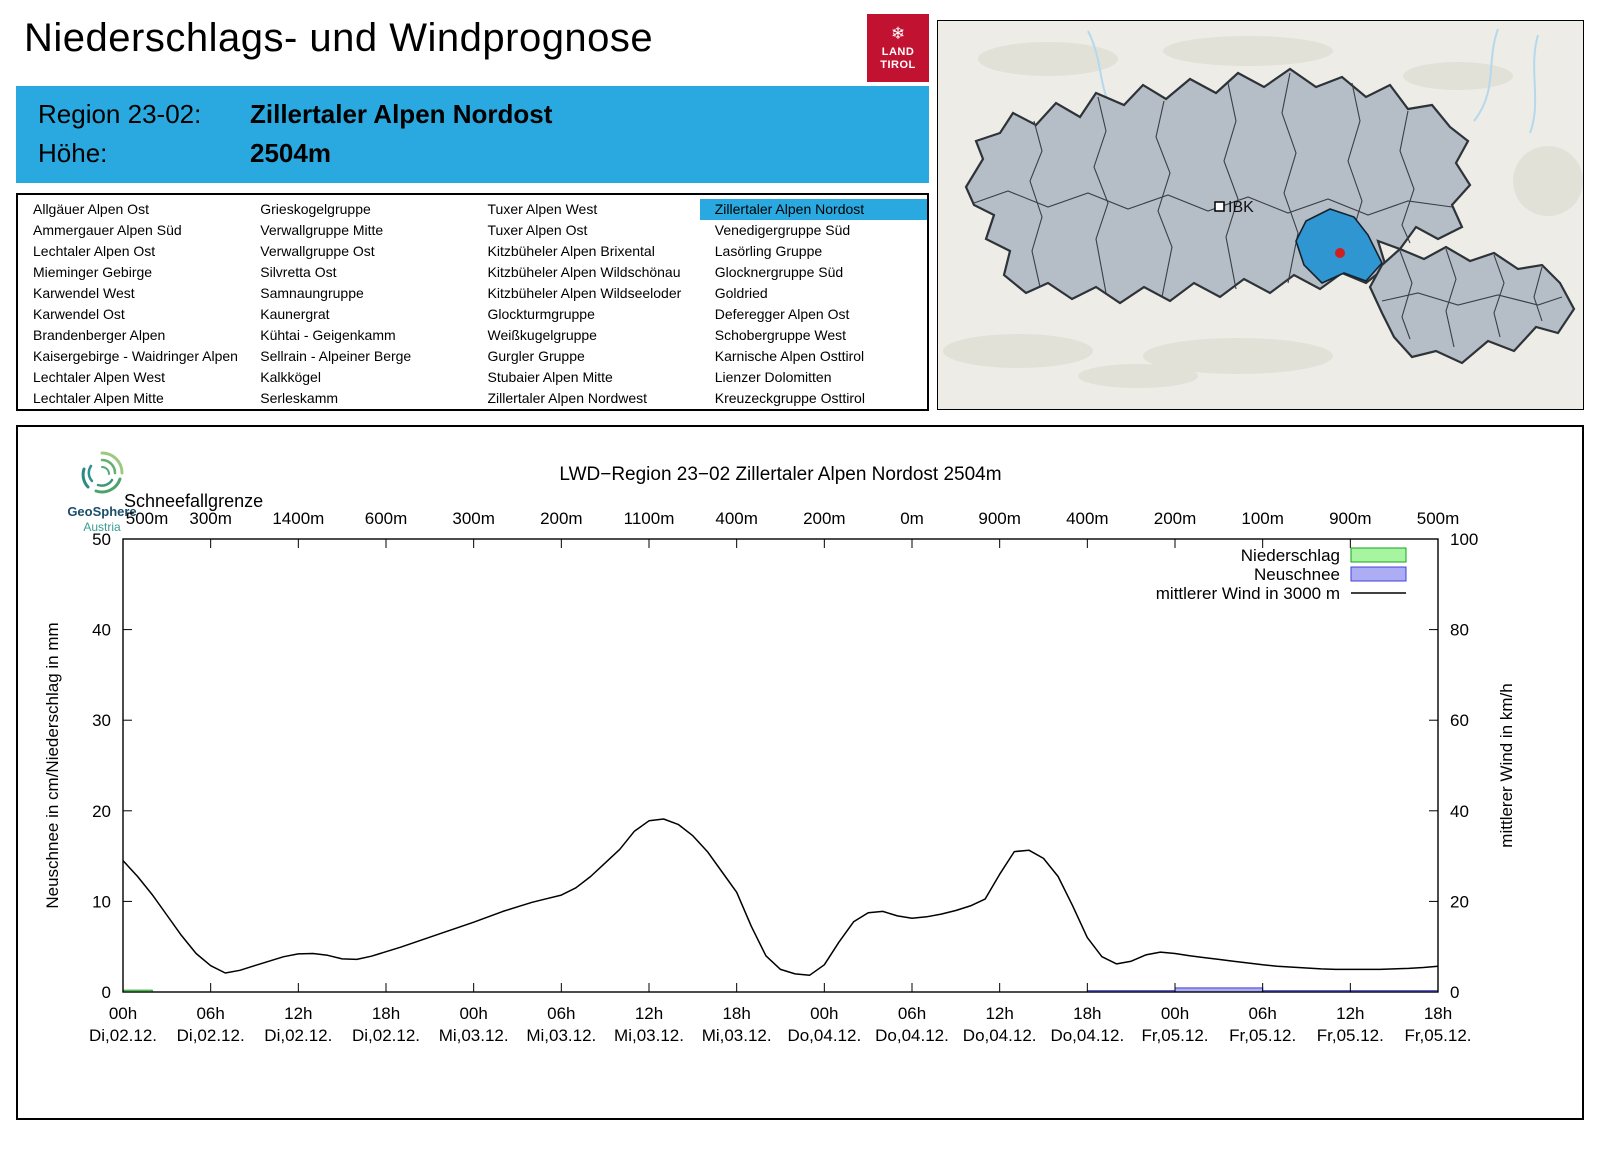  Describe the element at coordinates (779, 272) in the screenshot. I see `region-item: Glocknergruppe Süd` at that location.